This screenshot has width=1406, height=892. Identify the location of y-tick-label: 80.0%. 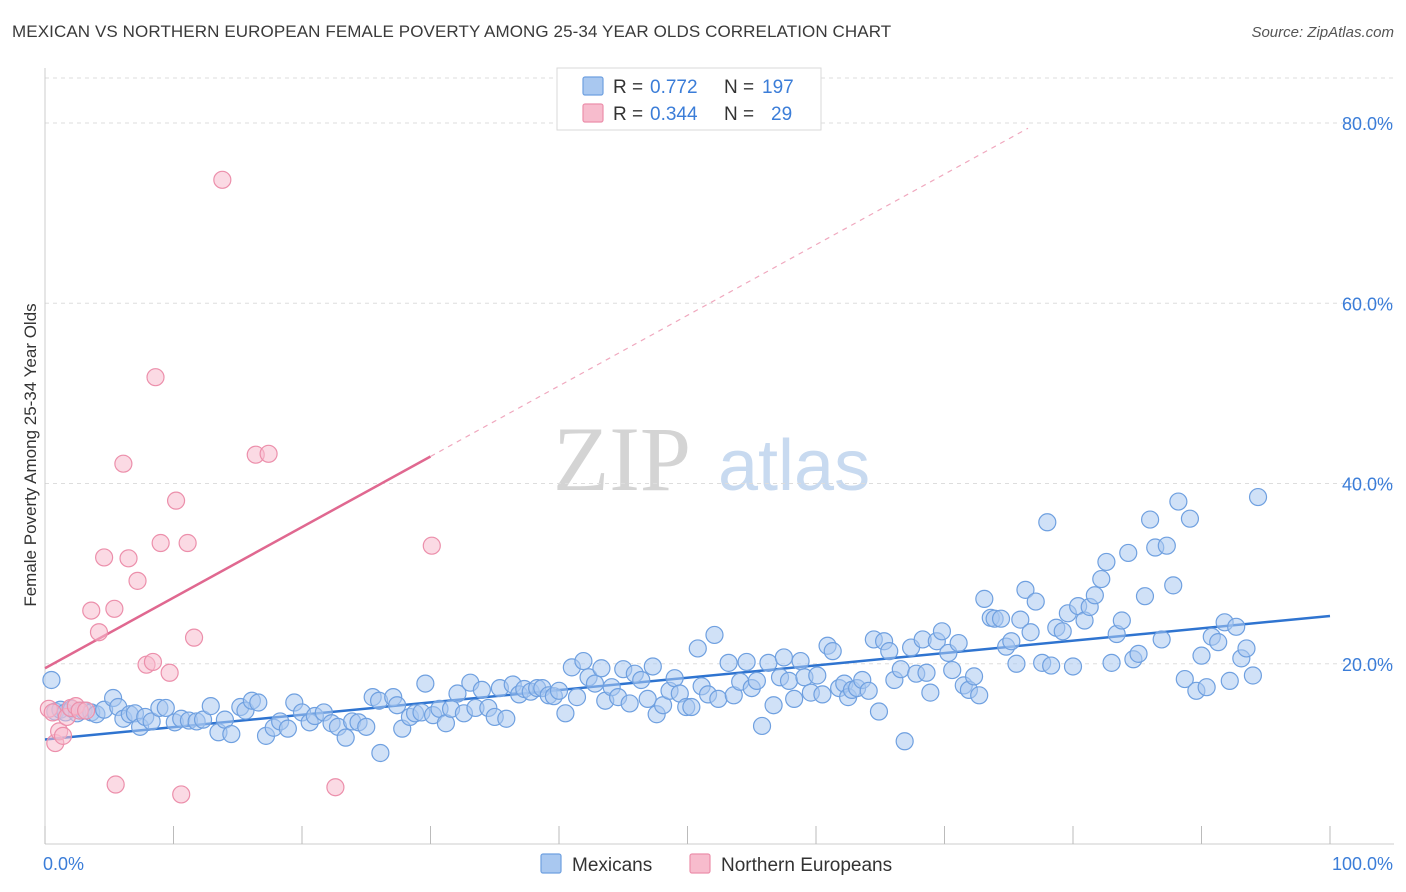
(1367, 124).